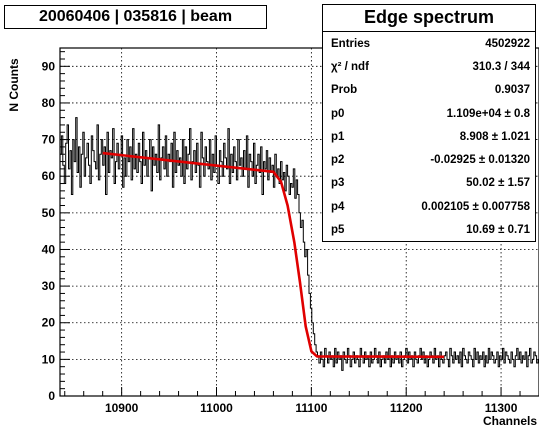  I want to click on run-label-box: 20060406 | 035816 | beam, so click(135, 17).